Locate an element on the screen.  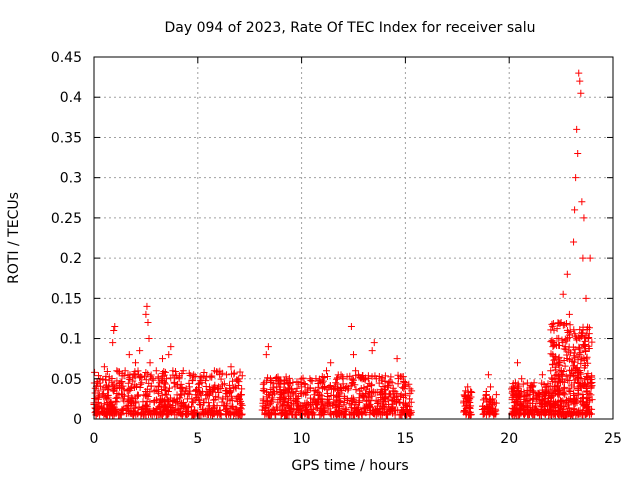
y-tick-label: 0.3 is located at coordinates (71, 179).